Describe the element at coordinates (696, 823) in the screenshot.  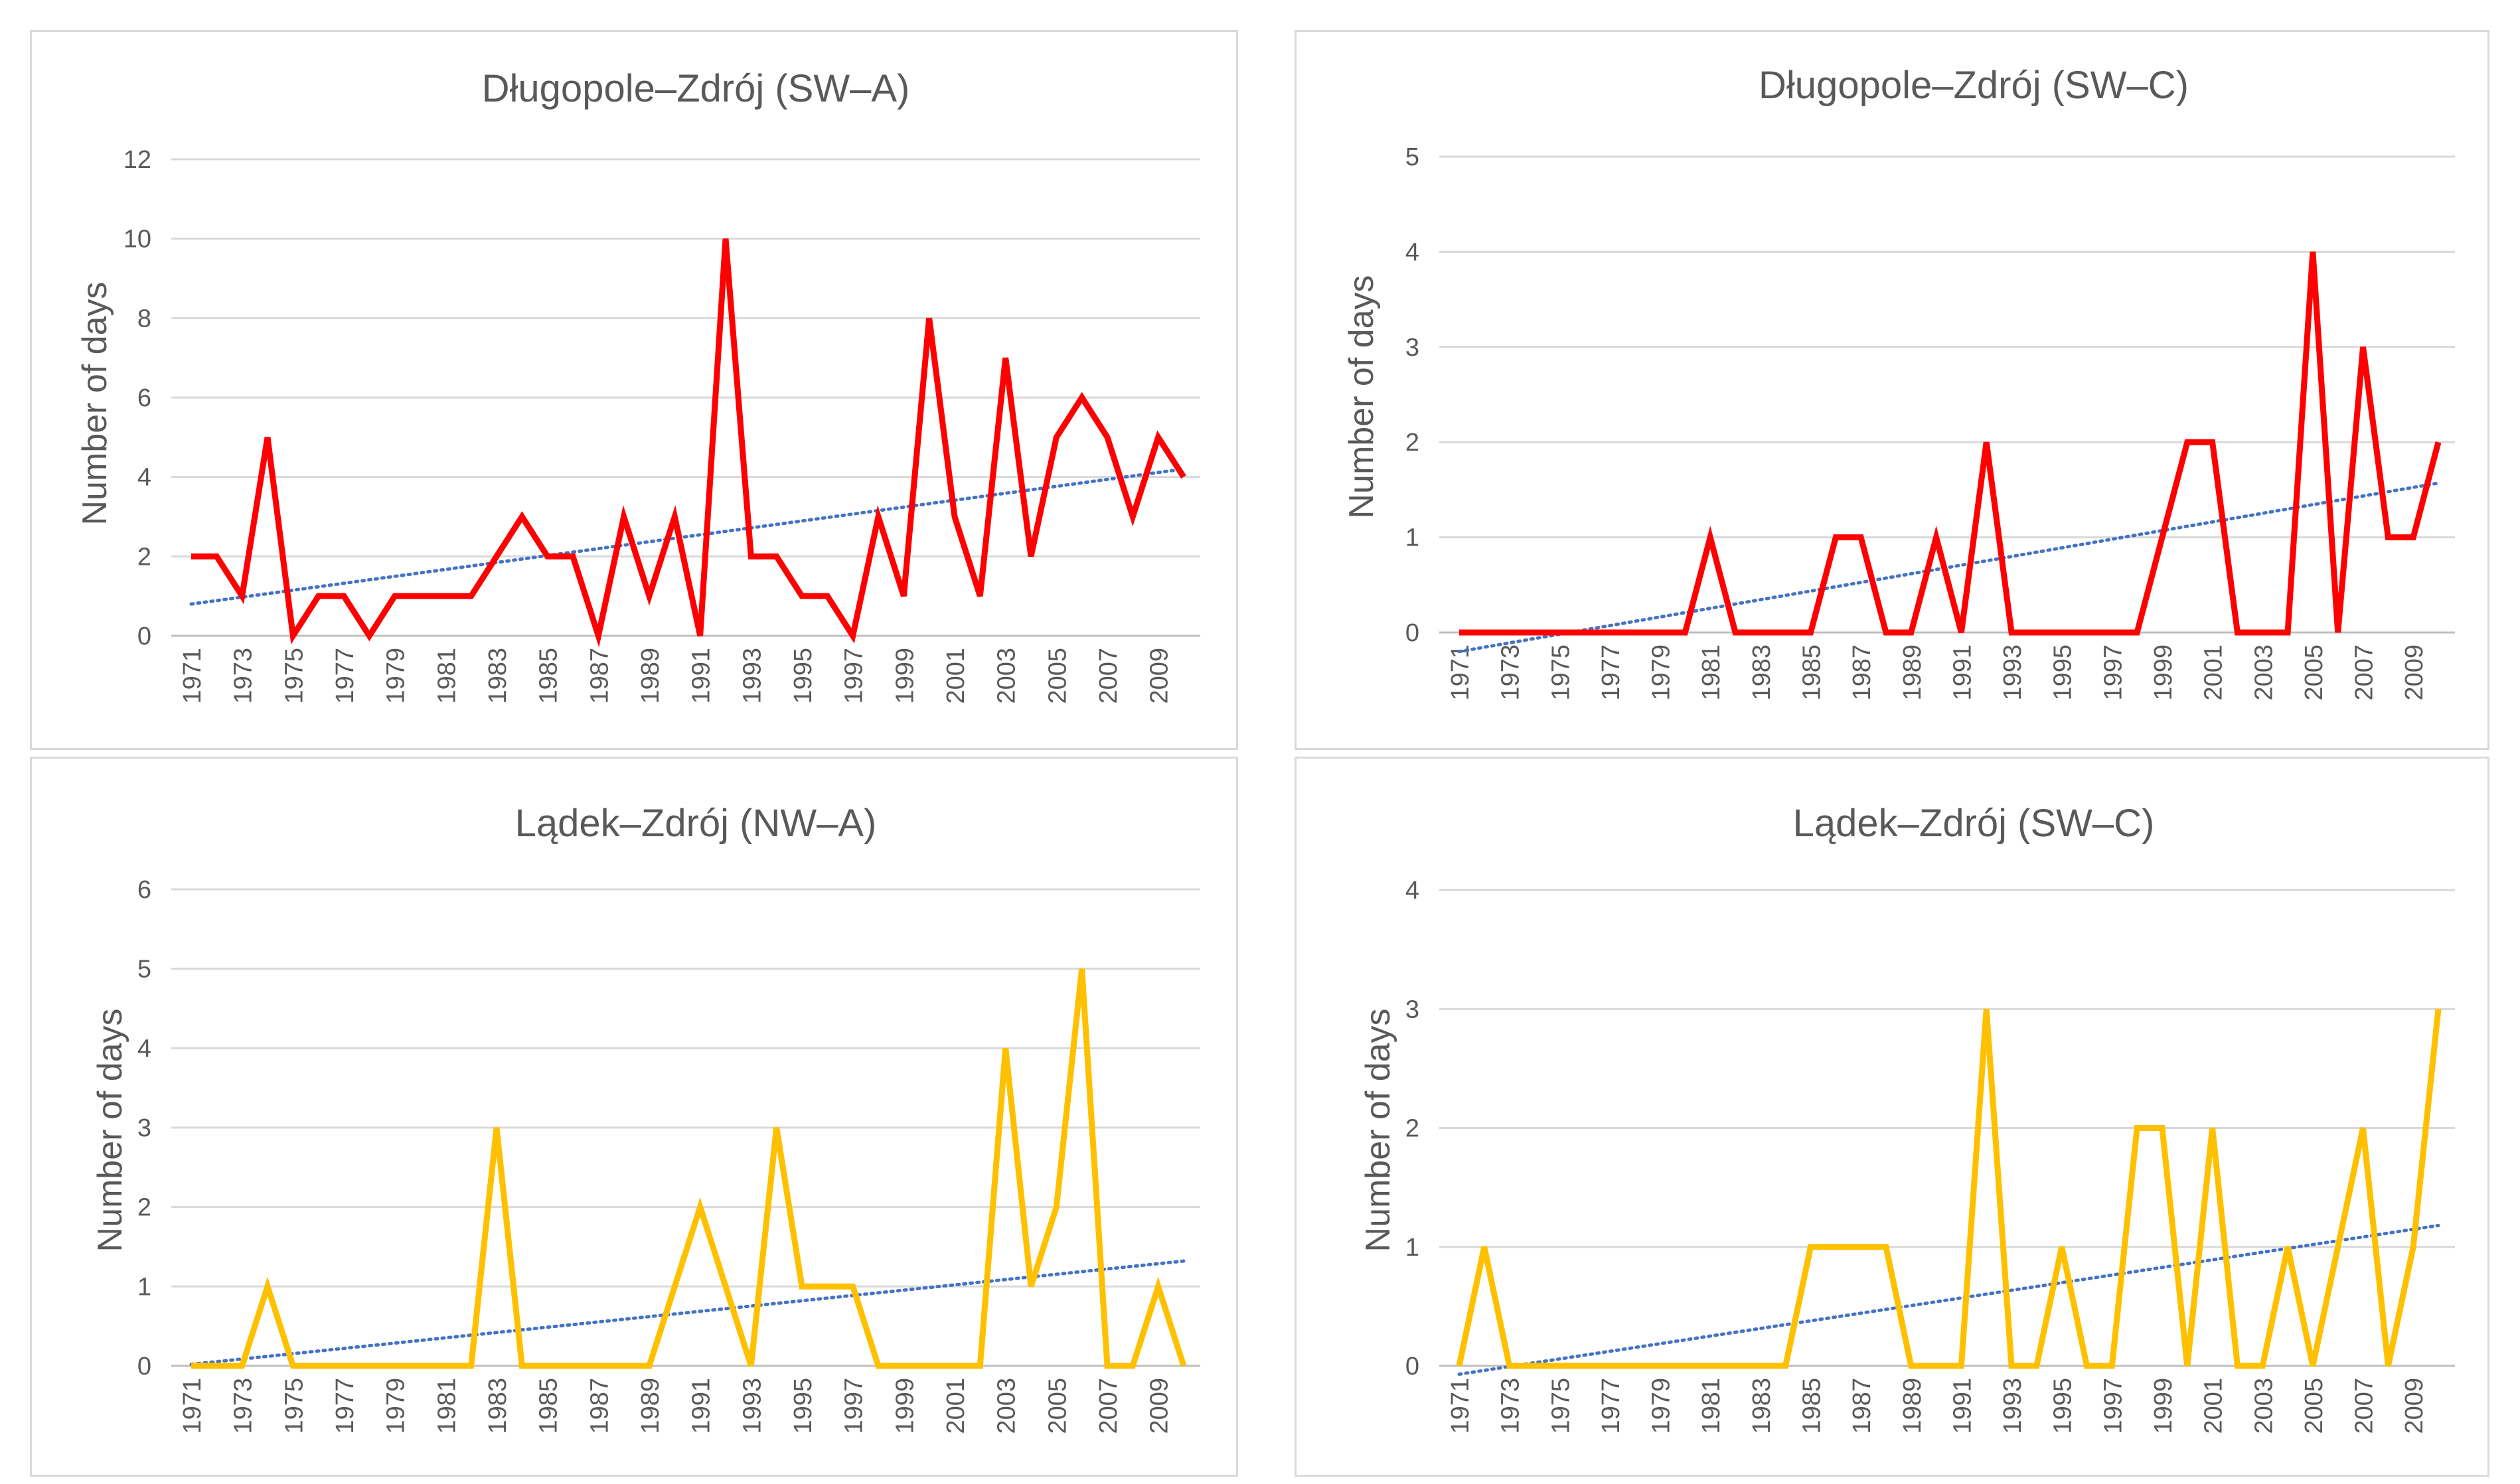
I see `chart-title: Lądek–Zdrój (NW–A)` at that location.